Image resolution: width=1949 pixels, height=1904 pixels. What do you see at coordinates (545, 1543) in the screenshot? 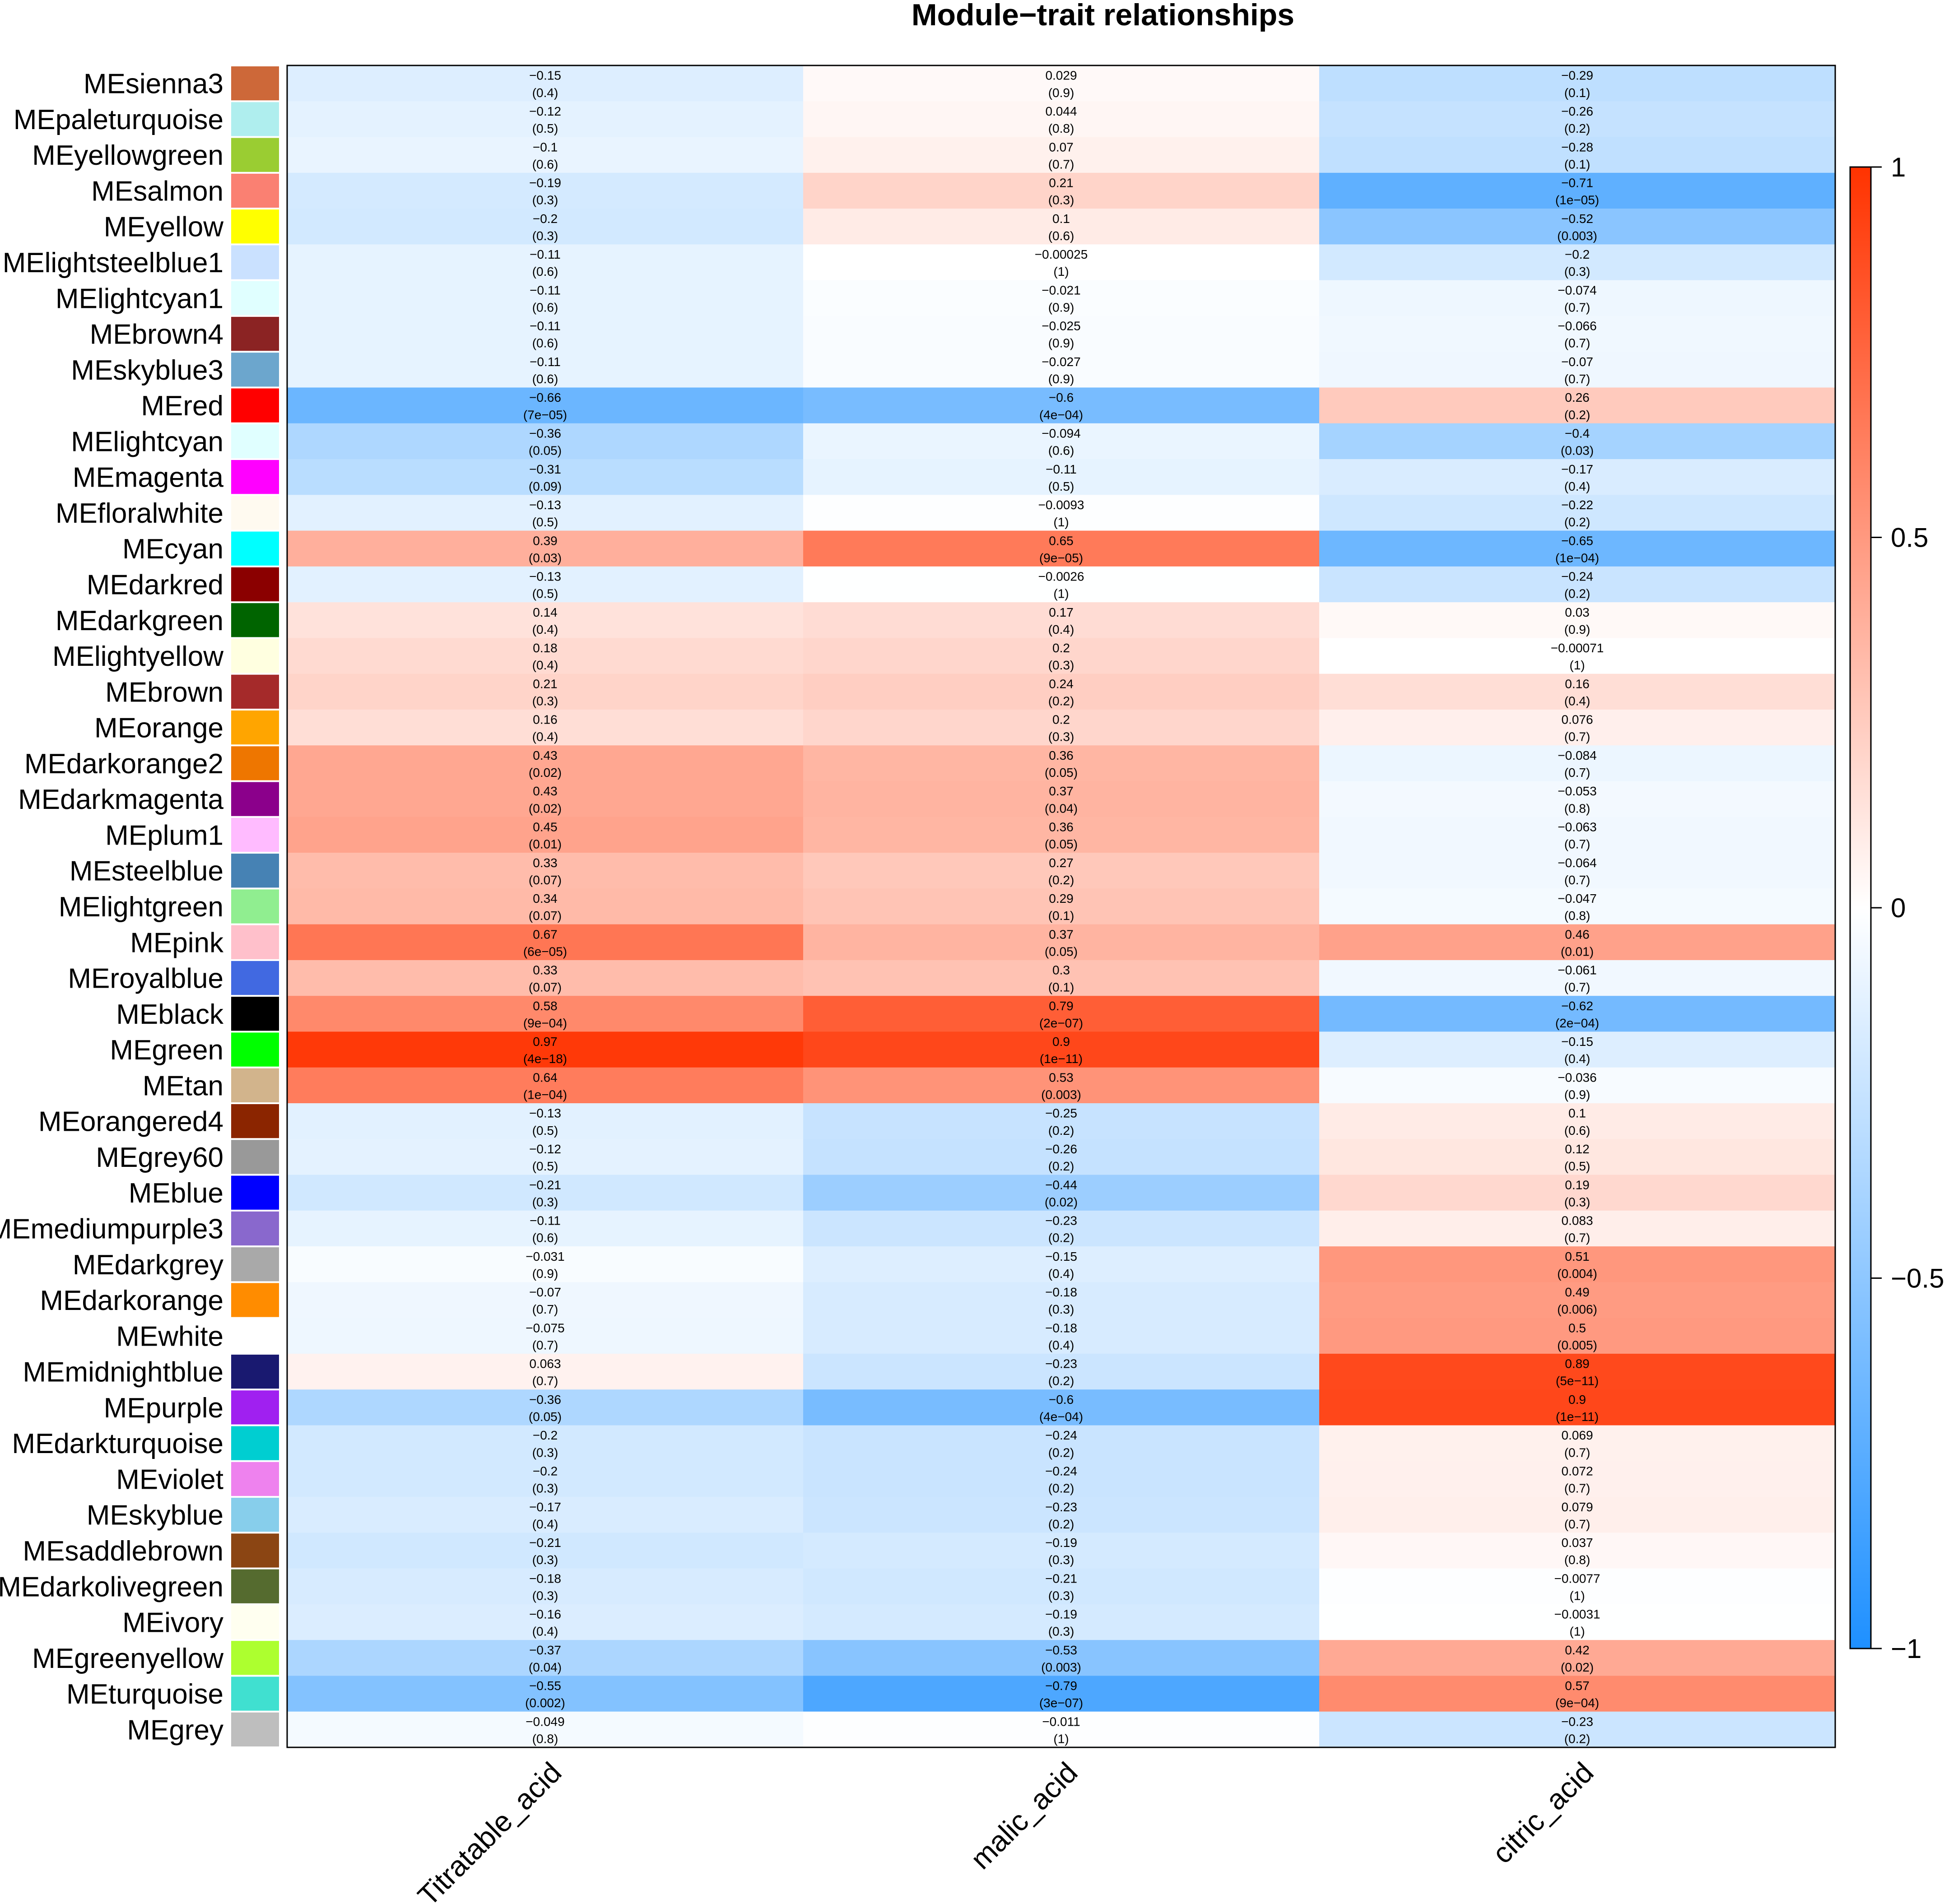
I see `cell-correlation-label: −0.21` at bounding box center [545, 1543].